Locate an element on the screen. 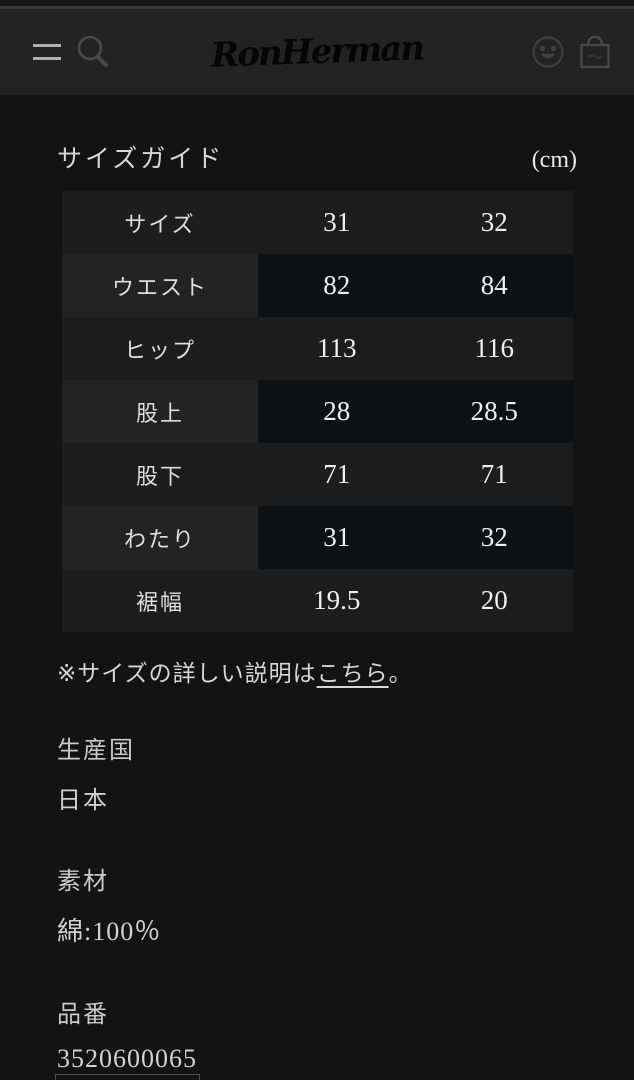 This screenshot has width=634, height=1080. search-button is located at coordinates (93, 52).